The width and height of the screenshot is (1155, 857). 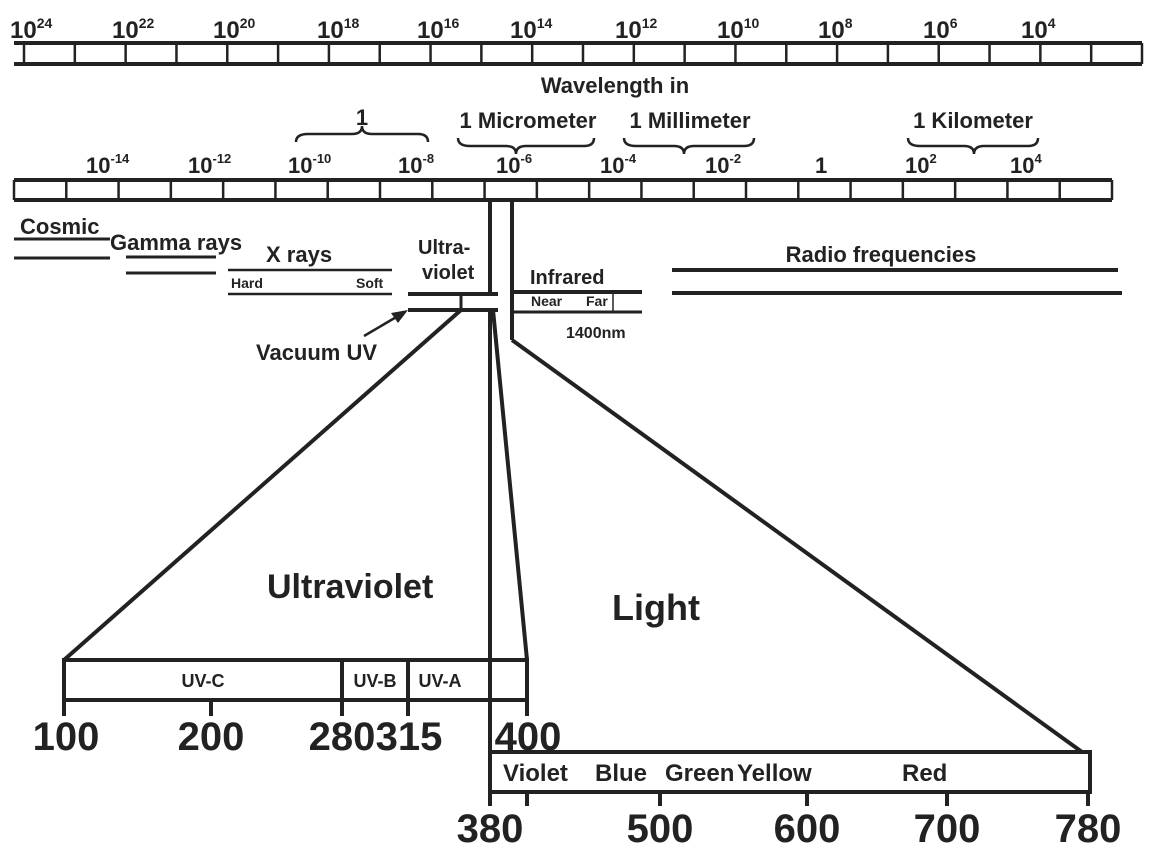 I want to click on frequency-label: 108, so click(x=835, y=29).